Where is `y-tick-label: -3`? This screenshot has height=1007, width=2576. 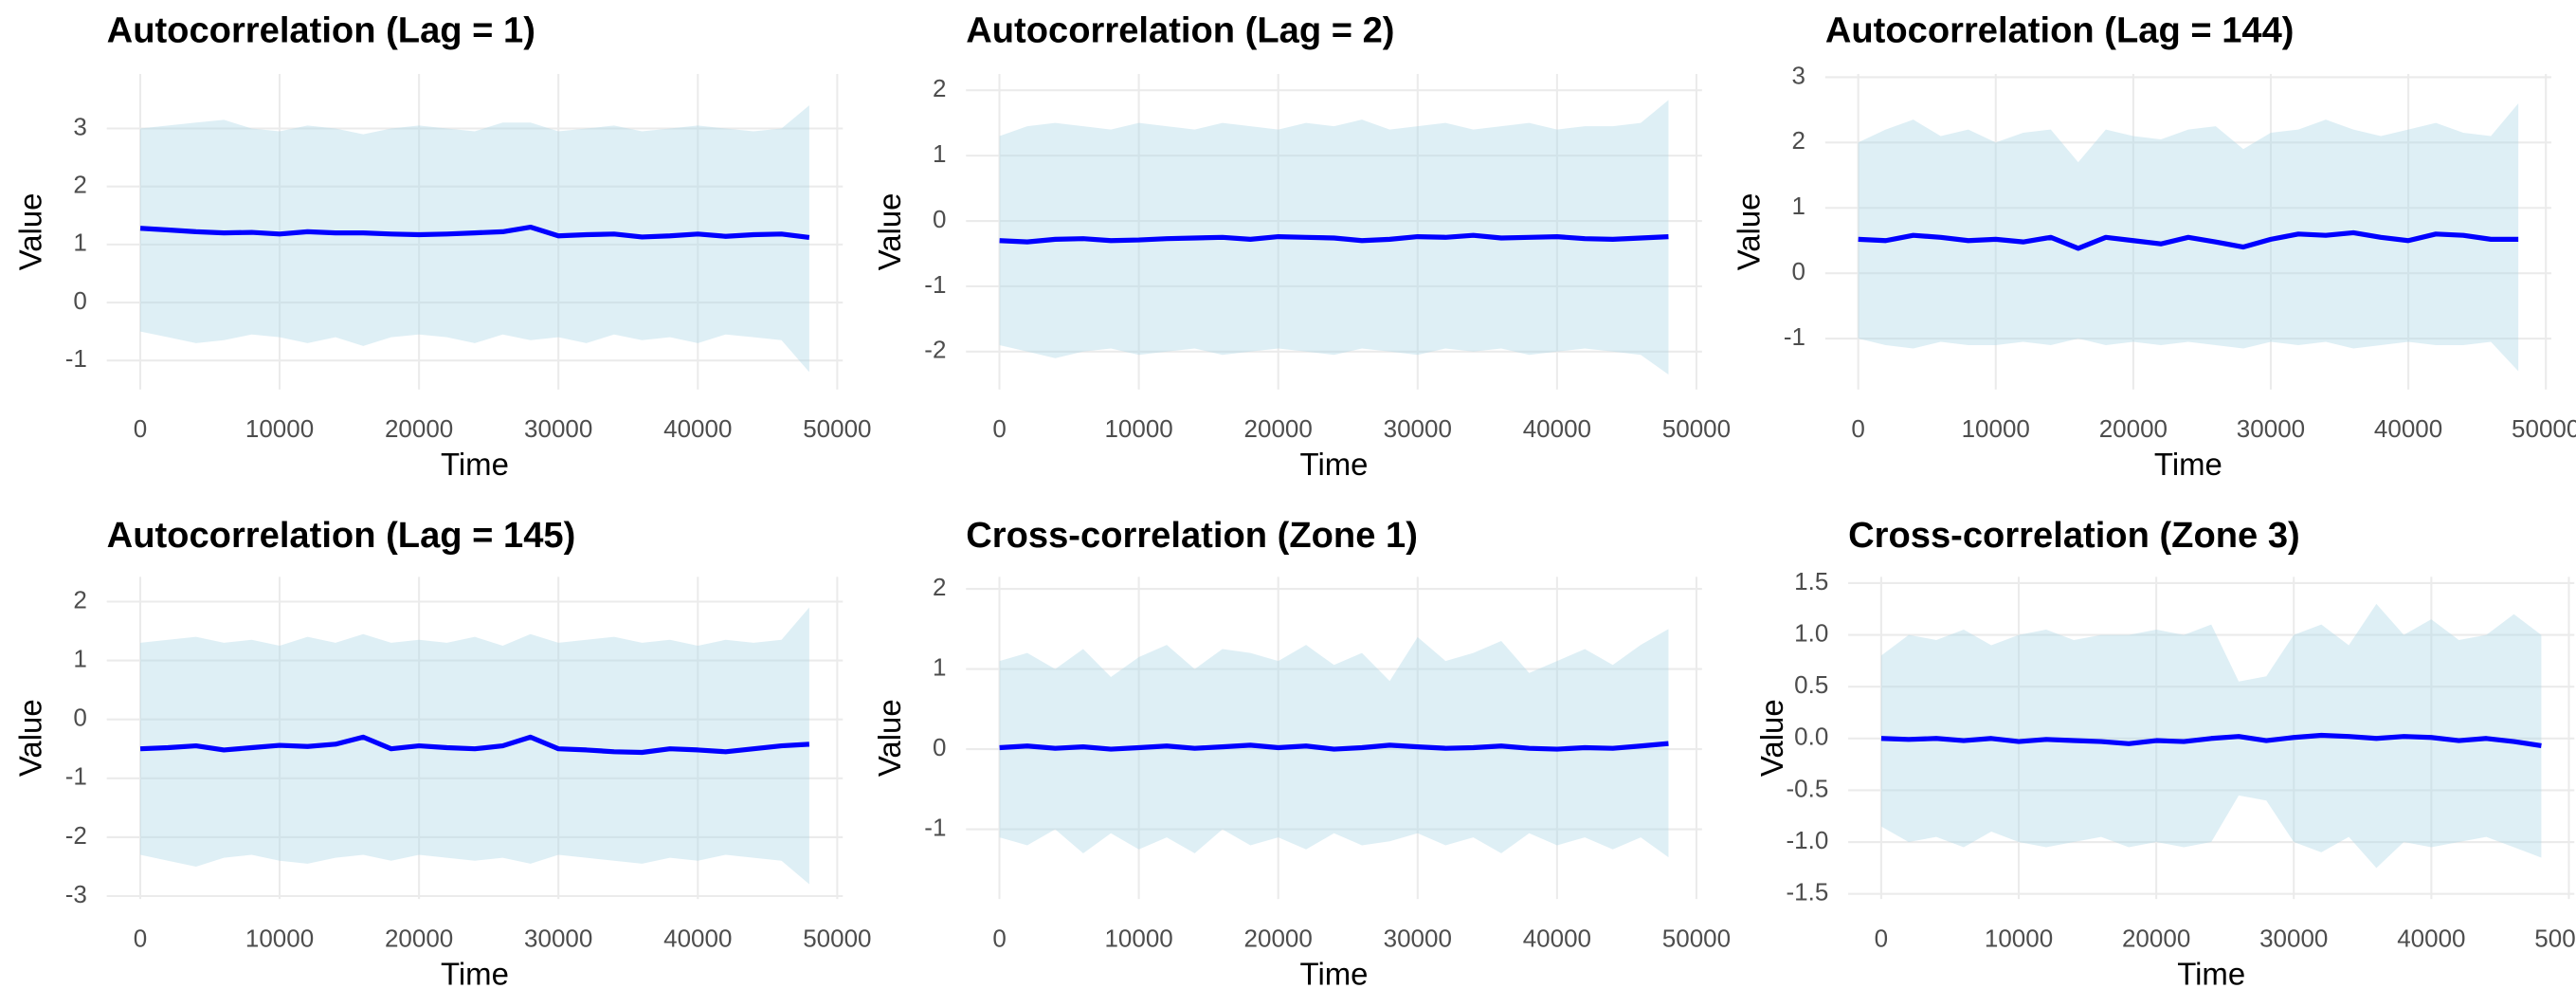 y-tick-label: -3 is located at coordinates (76, 894).